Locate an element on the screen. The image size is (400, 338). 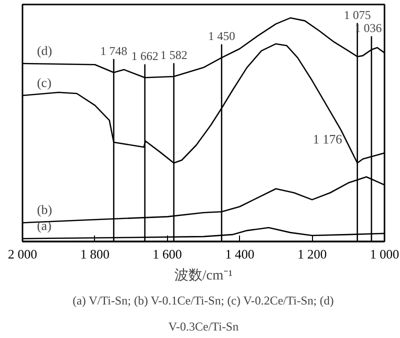
x-axis-title: 波数/cm⁻¹ is located at coordinates (203, 276).